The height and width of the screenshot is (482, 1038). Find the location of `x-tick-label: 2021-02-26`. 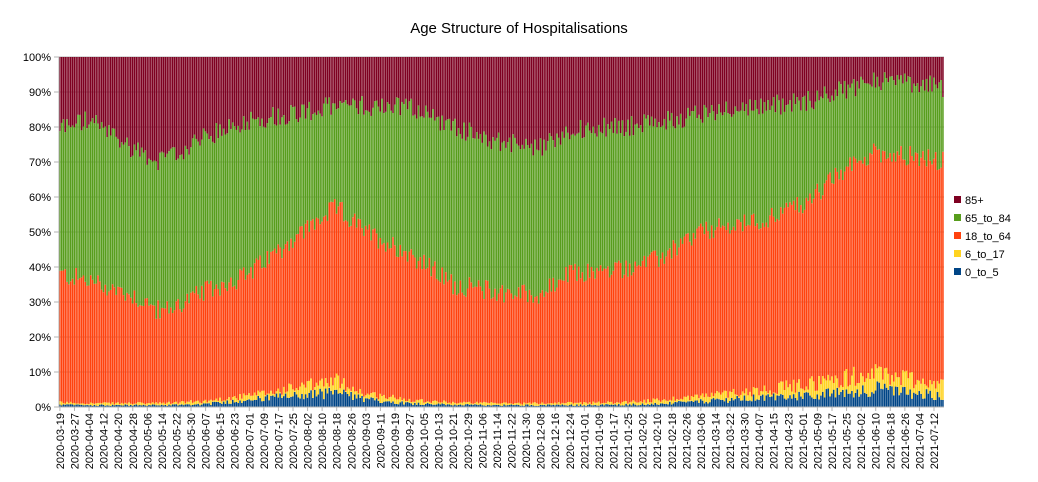

x-tick-label: 2021-02-26 is located at coordinates (687, 441).